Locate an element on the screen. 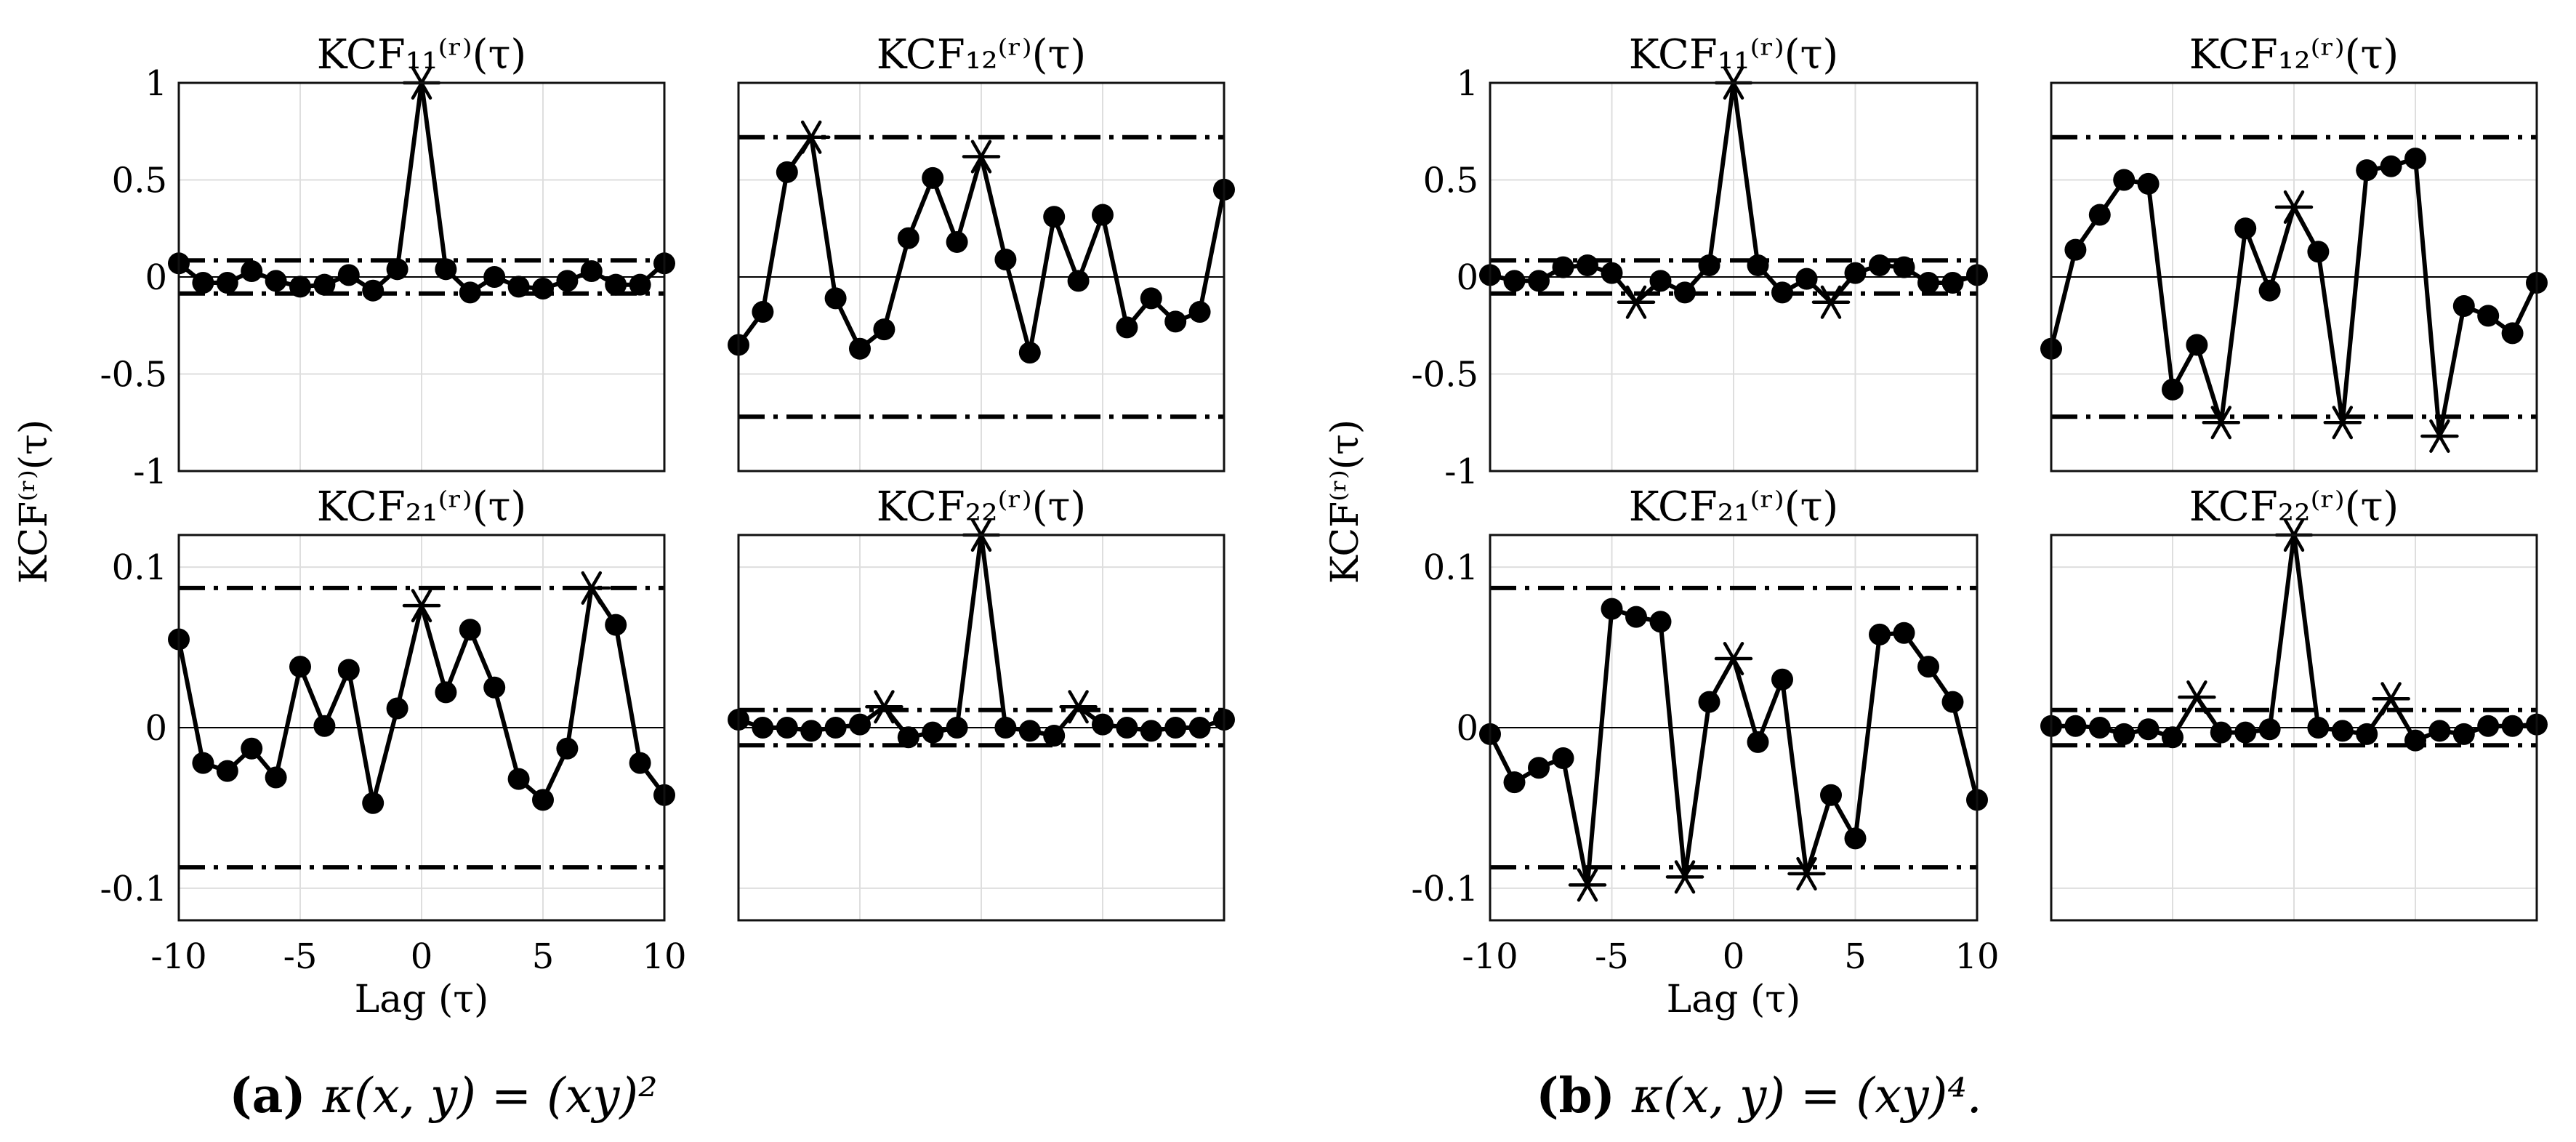  y-tick-label: 0 is located at coordinates (1467, 728).